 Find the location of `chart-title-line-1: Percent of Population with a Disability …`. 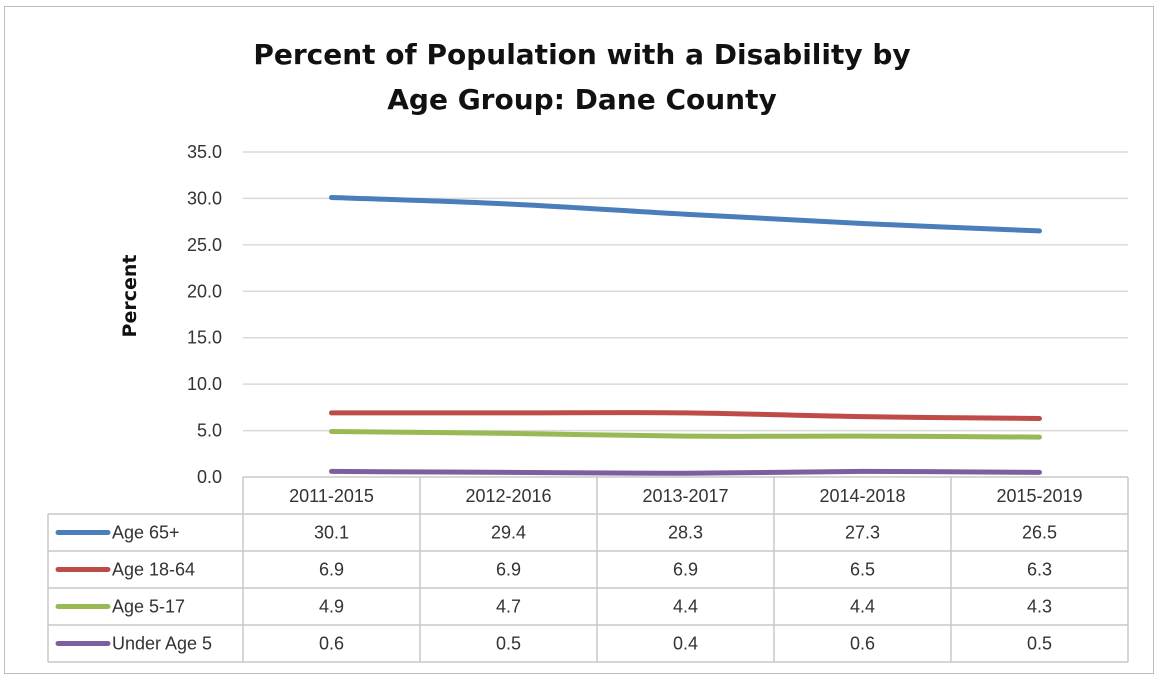

chart-title-line-1: Percent of Population with a Disability … is located at coordinates (581, 54).